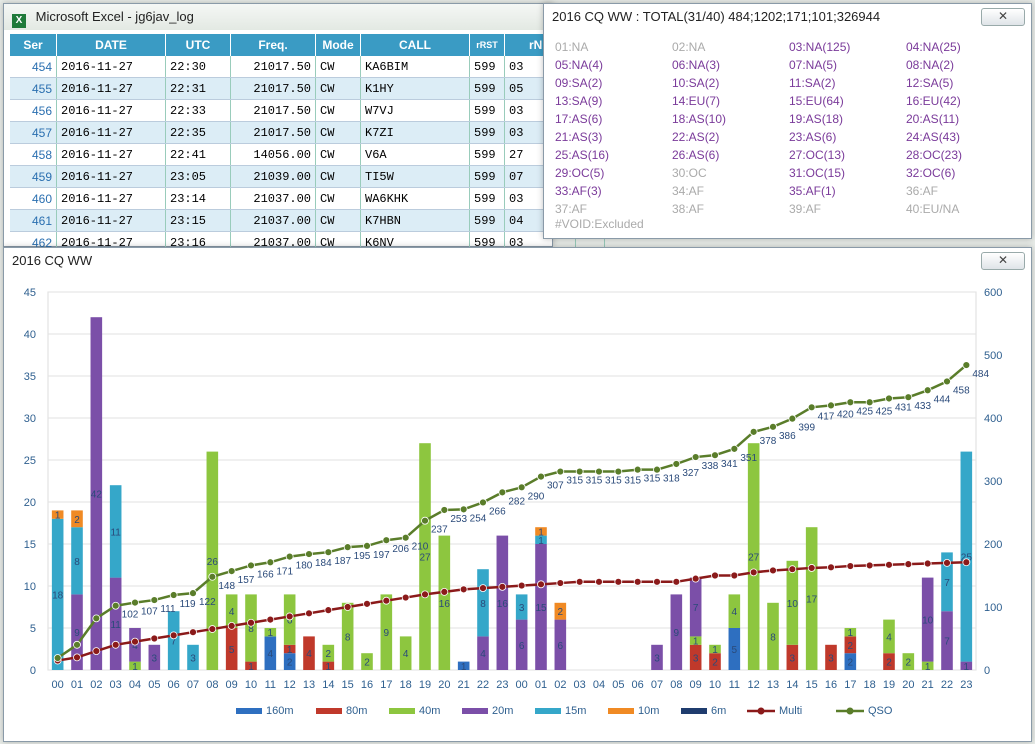  What do you see at coordinates (415, 88) in the screenshot?
I see `table-cell: K1HY` at bounding box center [415, 88].